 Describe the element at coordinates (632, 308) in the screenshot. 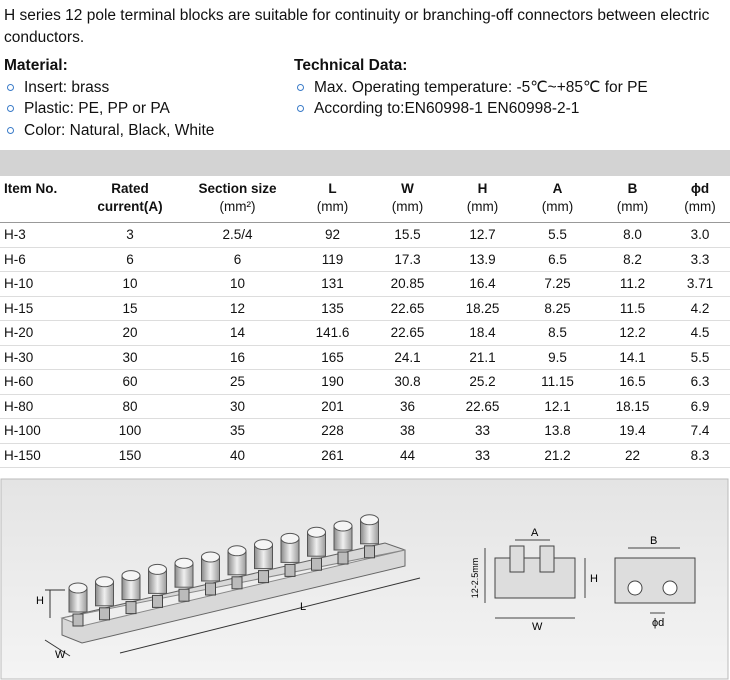

I see `cell: 11.5` at that location.